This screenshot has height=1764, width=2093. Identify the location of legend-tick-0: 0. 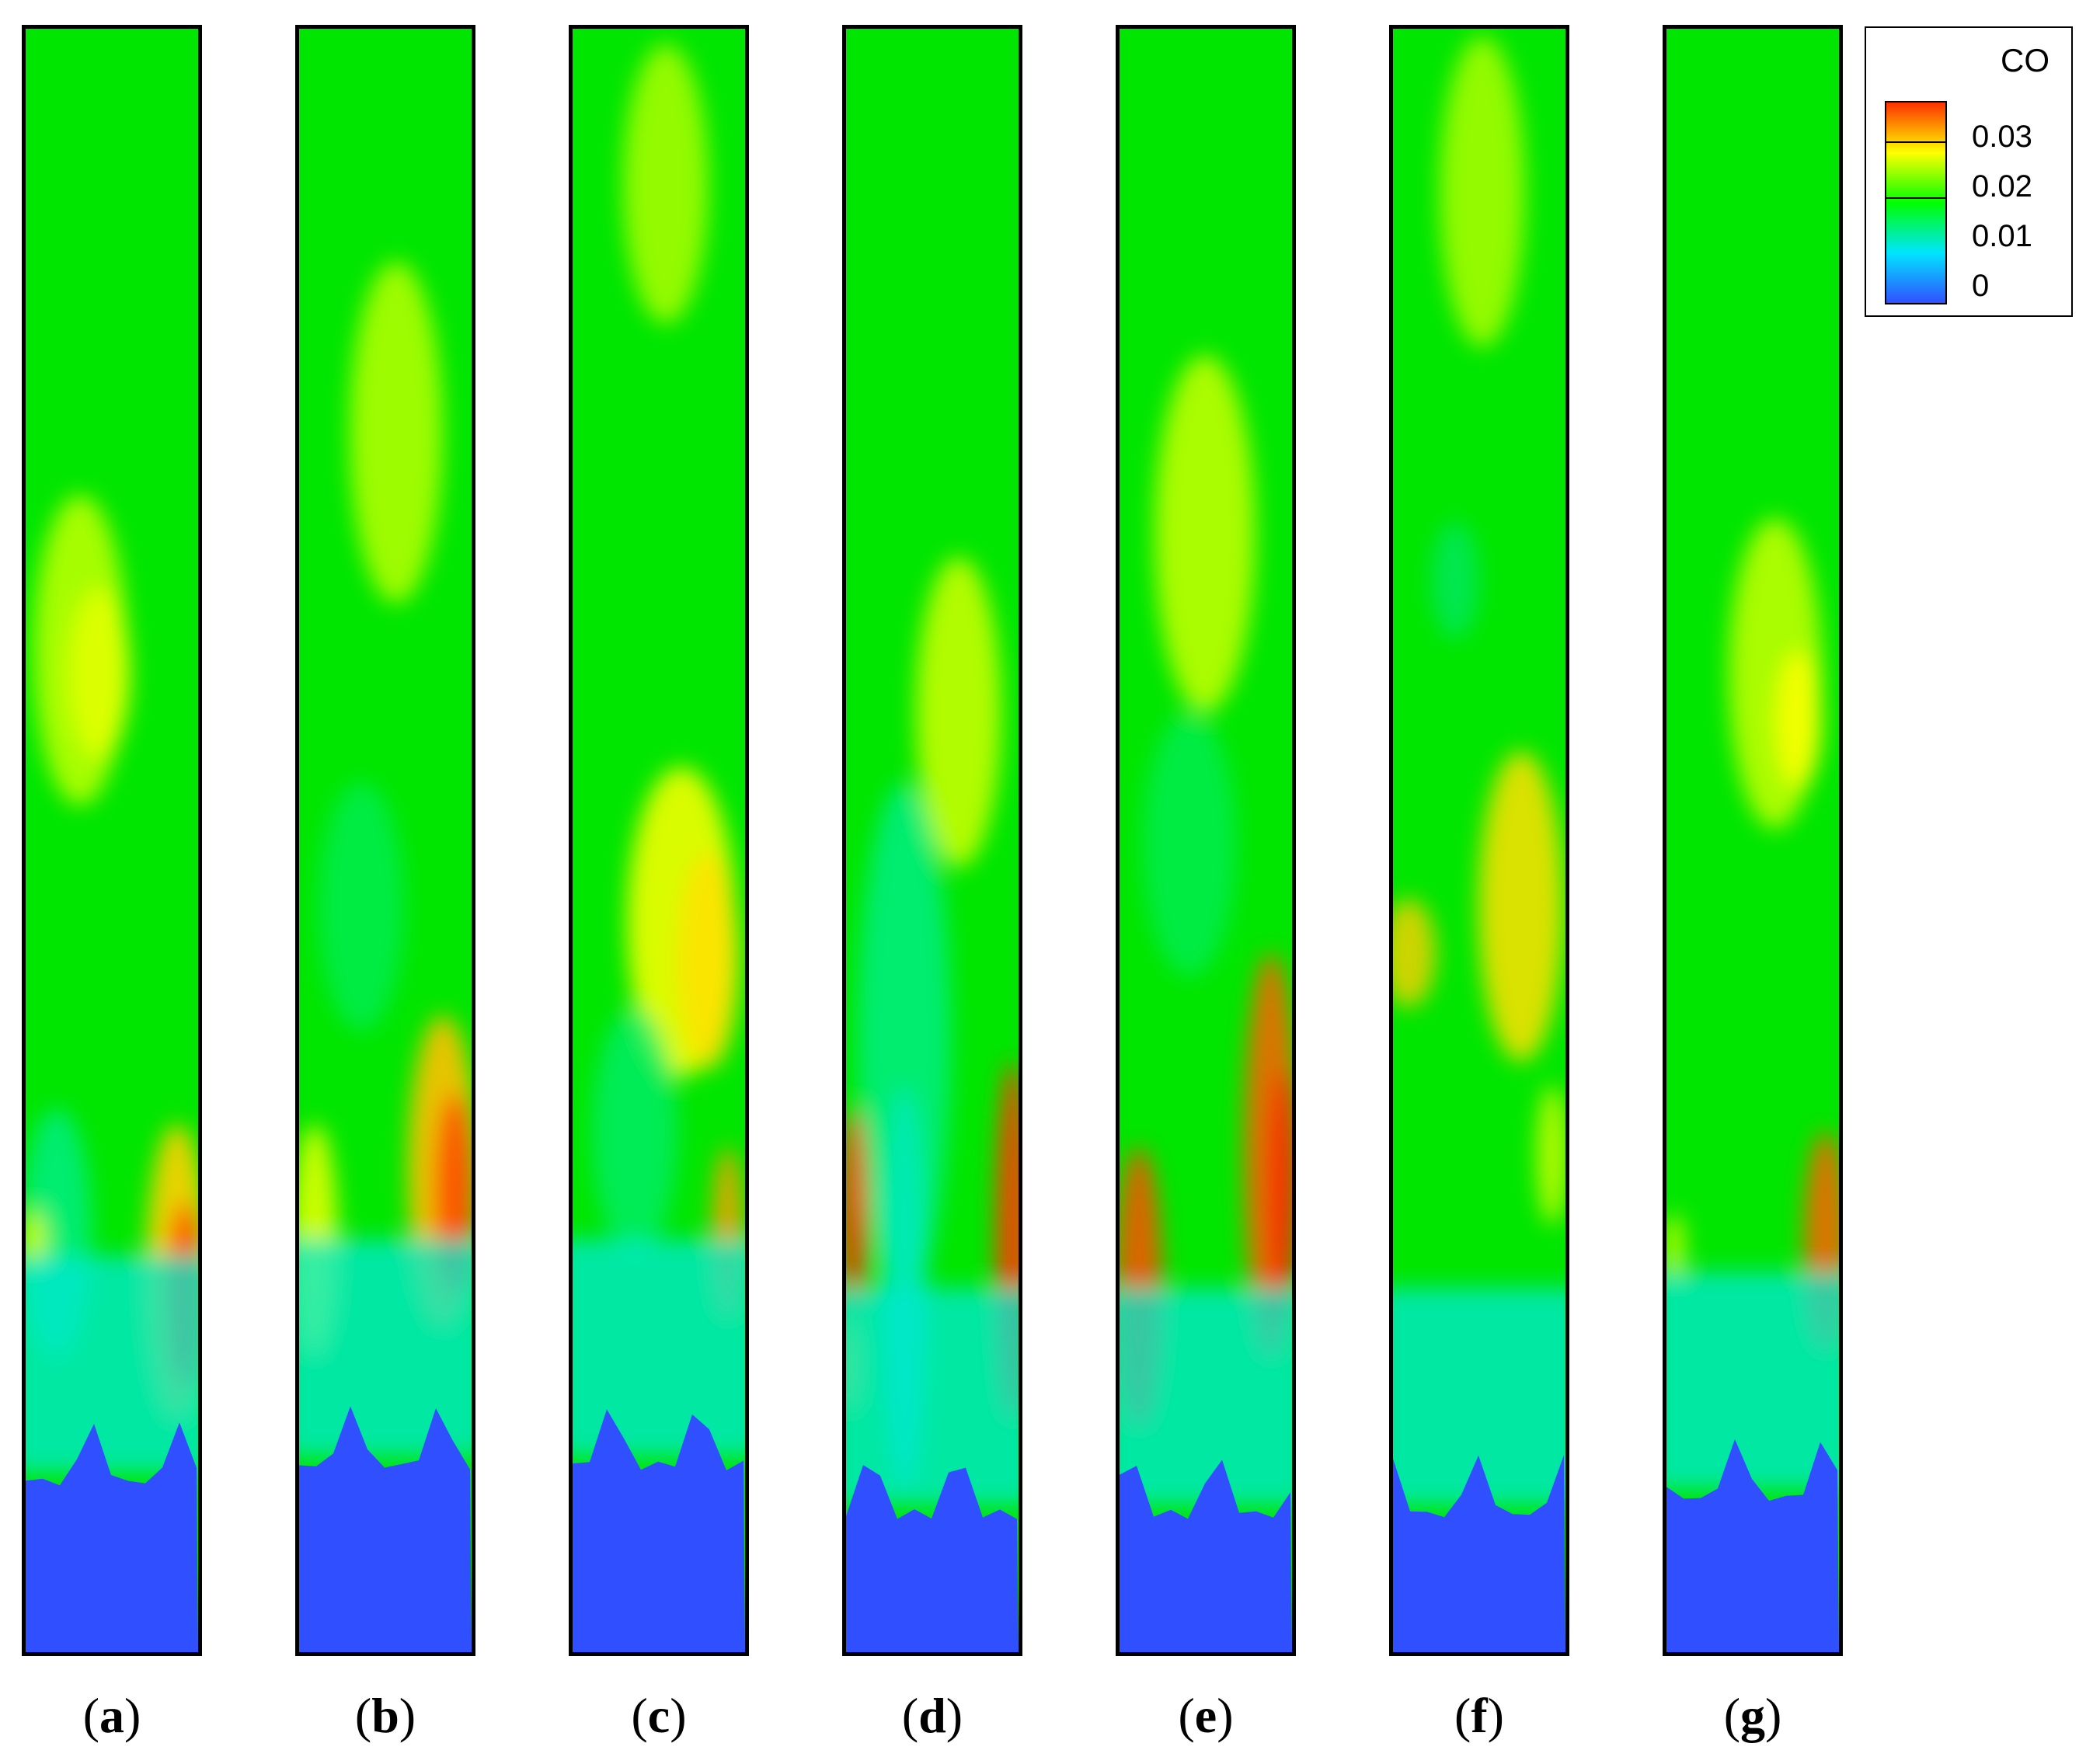
(1981, 286).